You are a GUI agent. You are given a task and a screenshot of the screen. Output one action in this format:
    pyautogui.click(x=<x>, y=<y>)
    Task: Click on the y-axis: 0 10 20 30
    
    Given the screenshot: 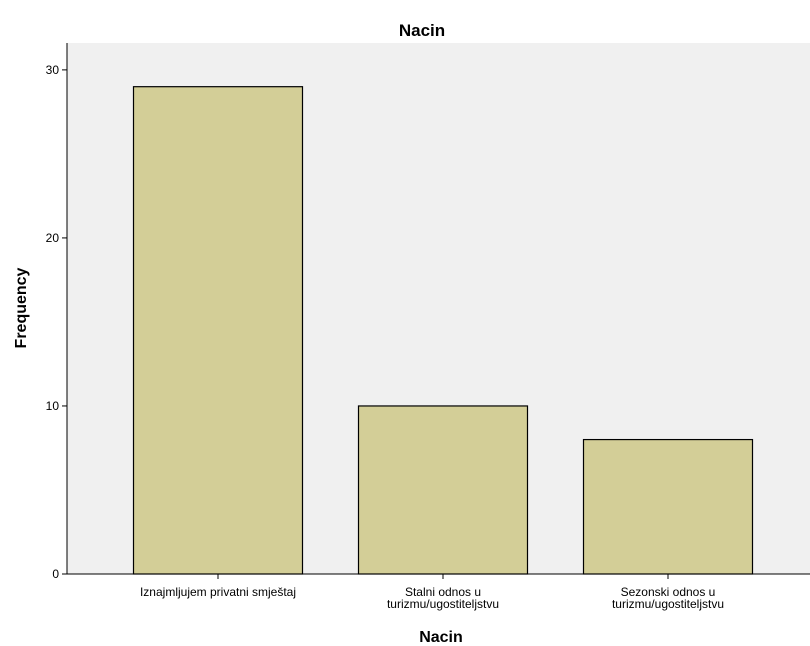 What is the action you would take?
    pyautogui.click(x=57, y=312)
    